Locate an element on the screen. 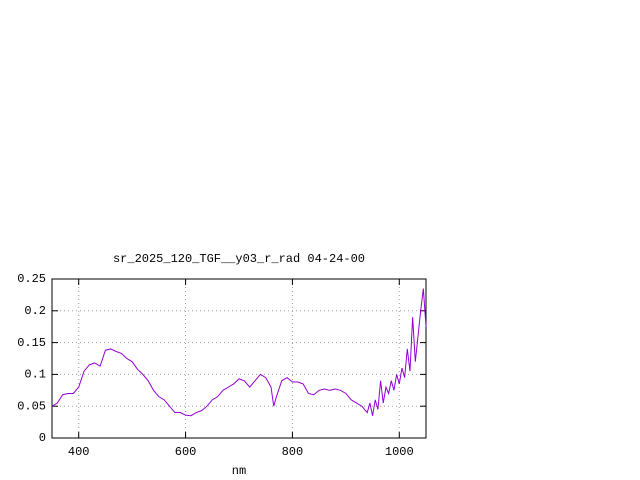 This screenshot has height=480, width=640. x-tick-label: 800 is located at coordinates (293, 452).